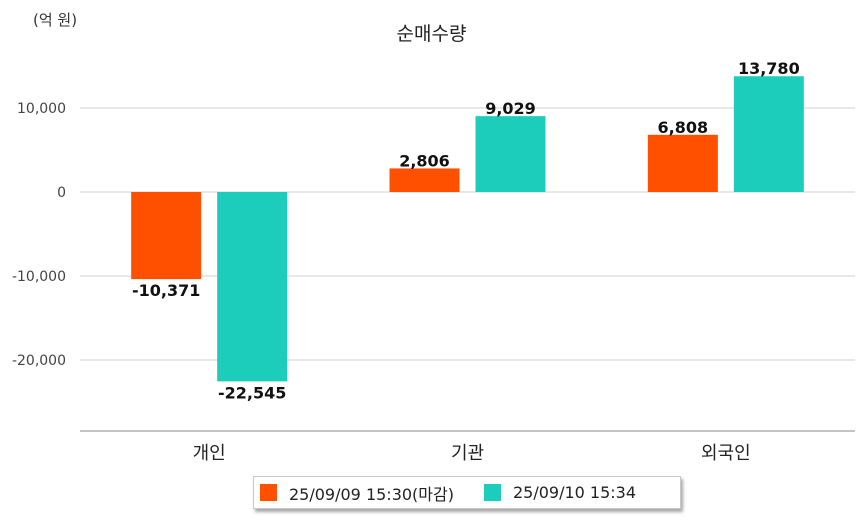  What do you see at coordinates (252, 392) in the screenshot?
I see `data-label-series-2-0: -22,545` at bounding box center [252, 392].